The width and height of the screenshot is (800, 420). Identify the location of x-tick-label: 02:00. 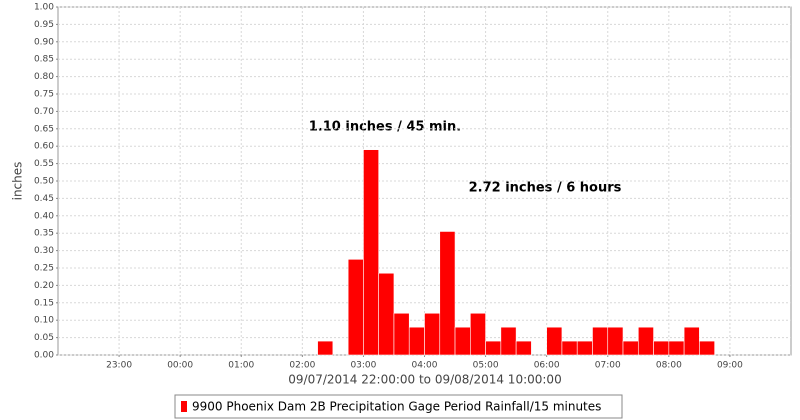
(302, 366).